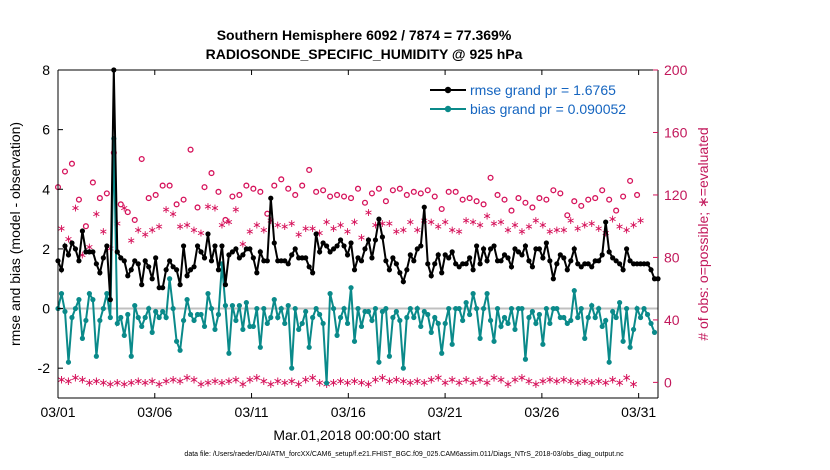  I want to click on y-tick-label: 0, so click(46, 309).